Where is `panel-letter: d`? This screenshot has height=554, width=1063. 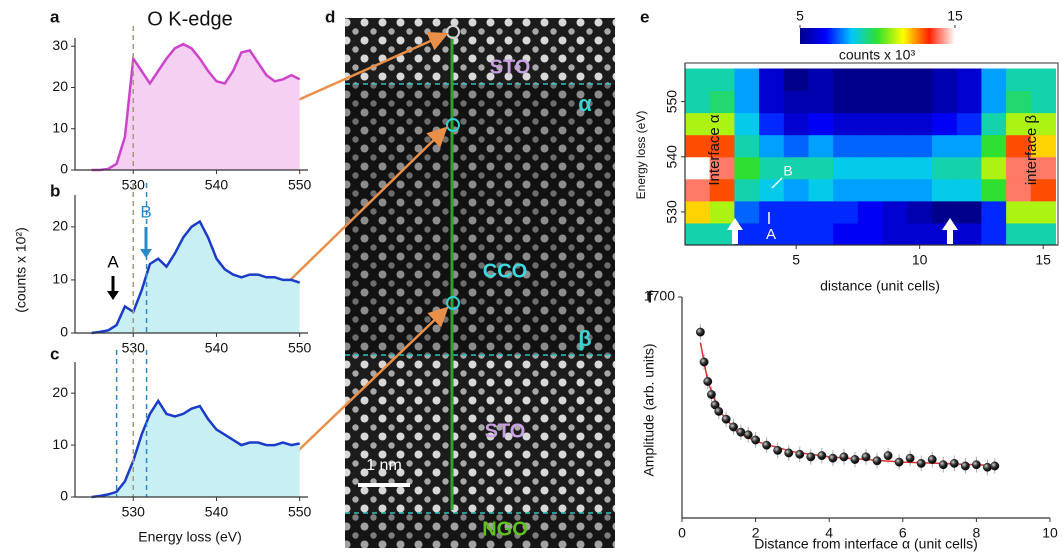
panel-letter: d is located at coordinates (330, 16).